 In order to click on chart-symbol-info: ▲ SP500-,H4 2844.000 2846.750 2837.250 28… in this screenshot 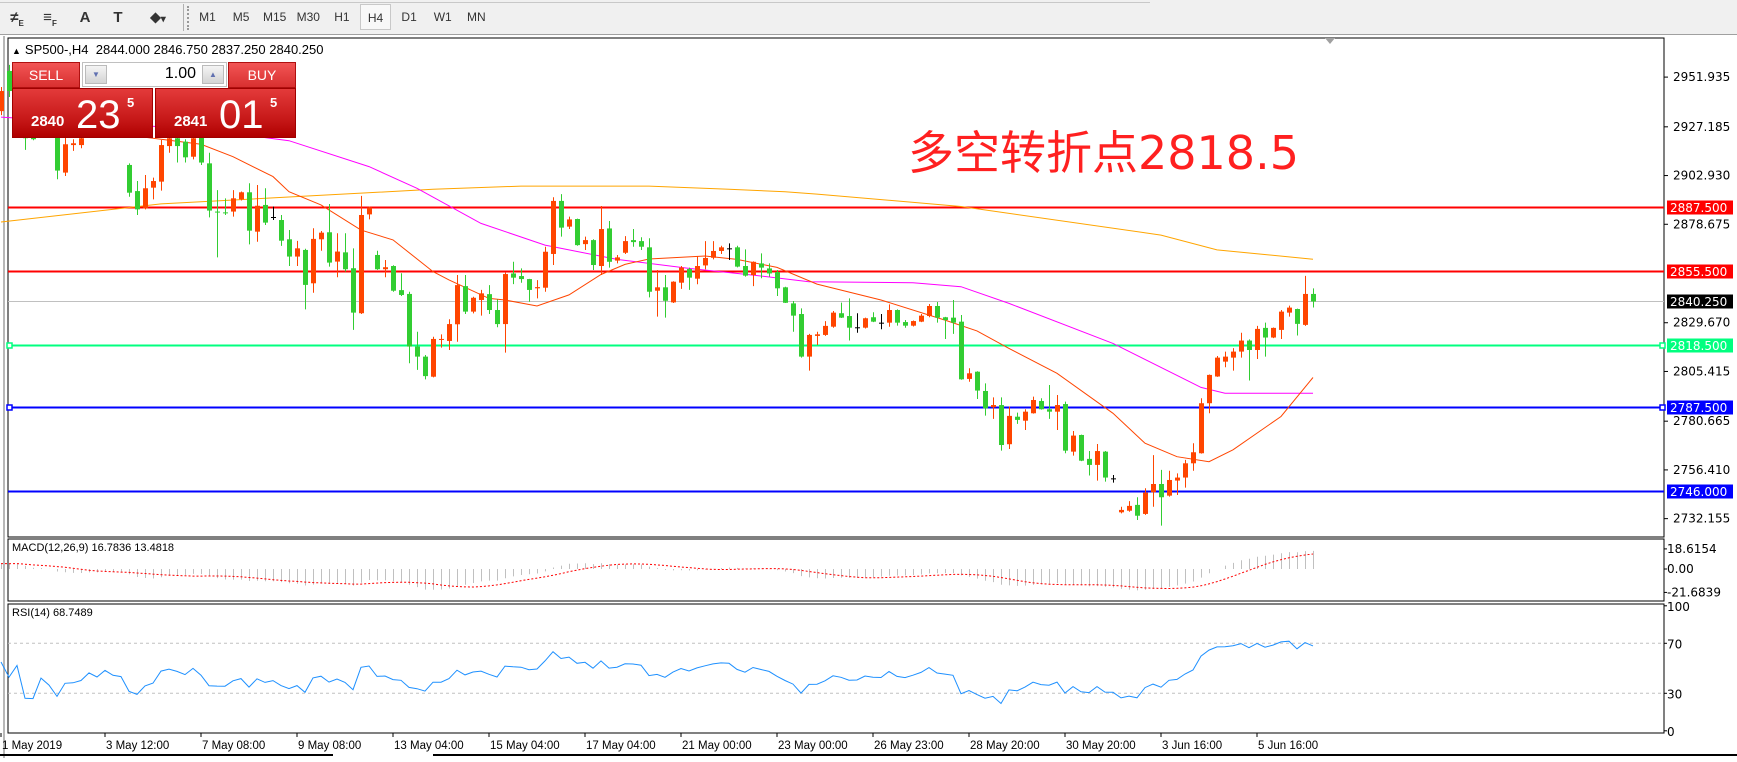, I will do `click(167, 49)`.